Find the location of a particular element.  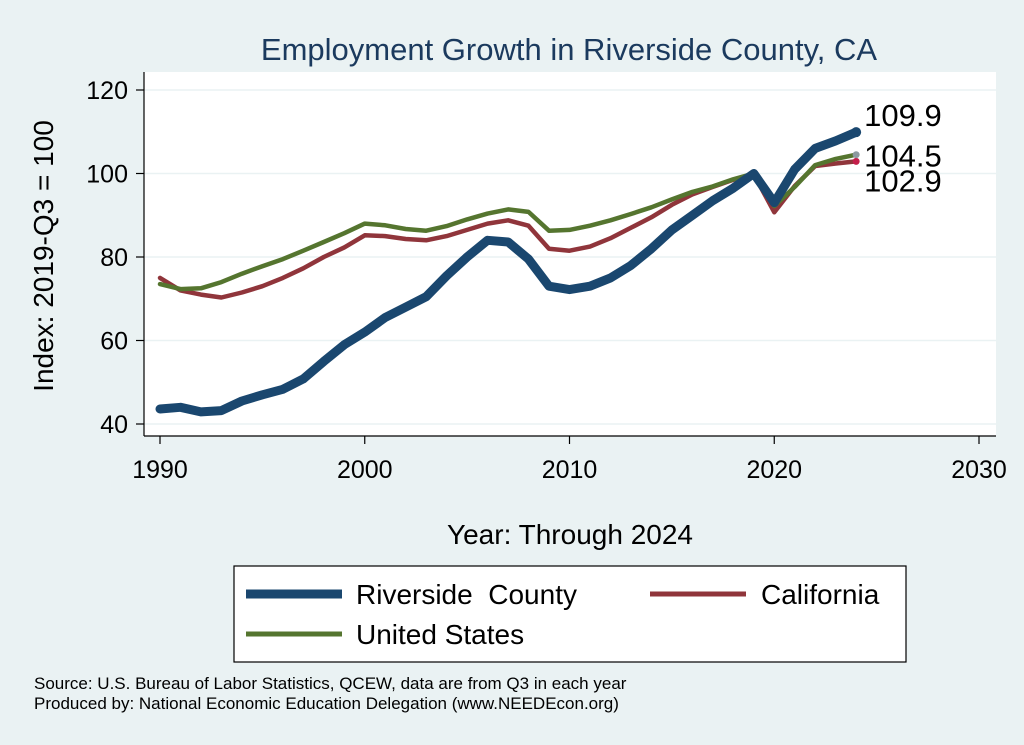

x-axis-label: Year: Through 2024 is located at coordinates (570, 534).